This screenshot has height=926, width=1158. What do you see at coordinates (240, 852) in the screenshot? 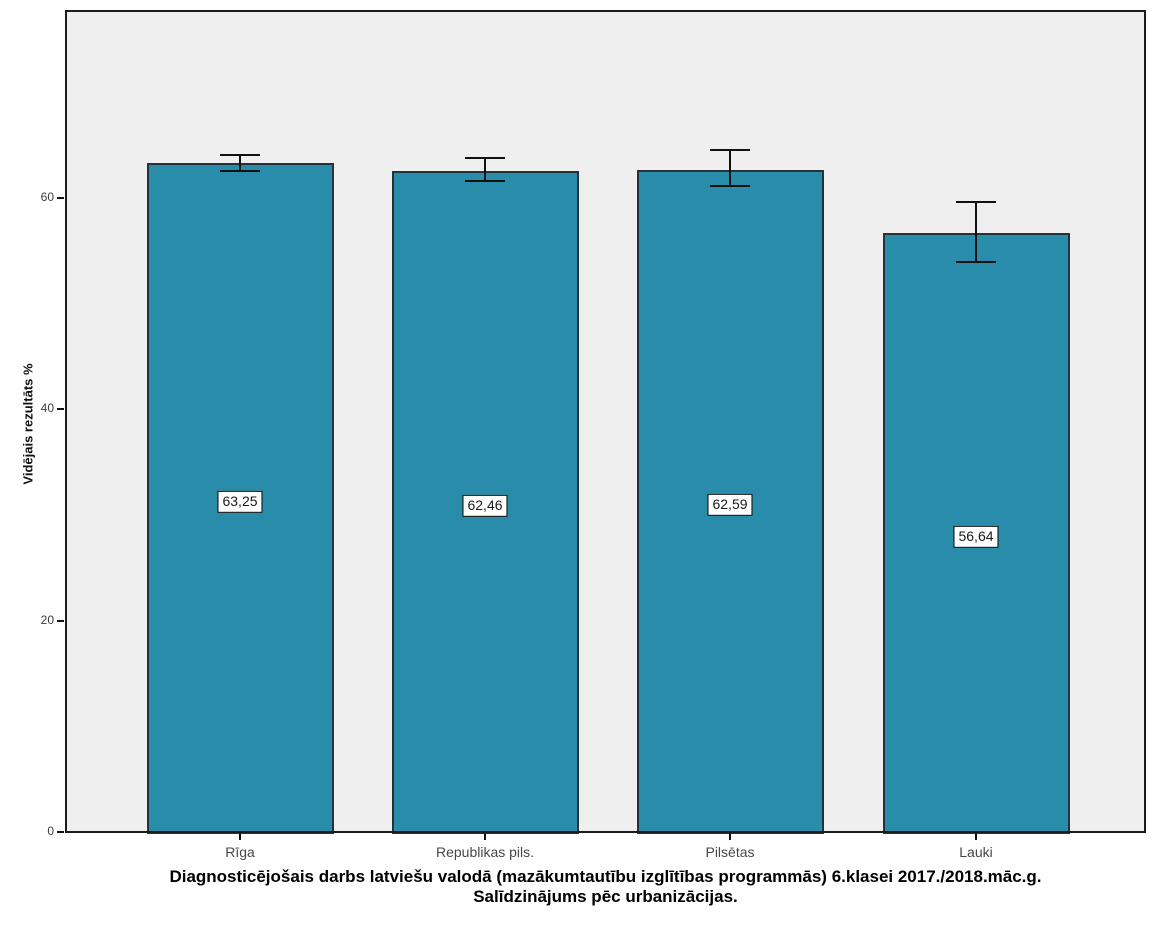
I see `x-category-label-1: Rīga` at bounding box center [240, 852].